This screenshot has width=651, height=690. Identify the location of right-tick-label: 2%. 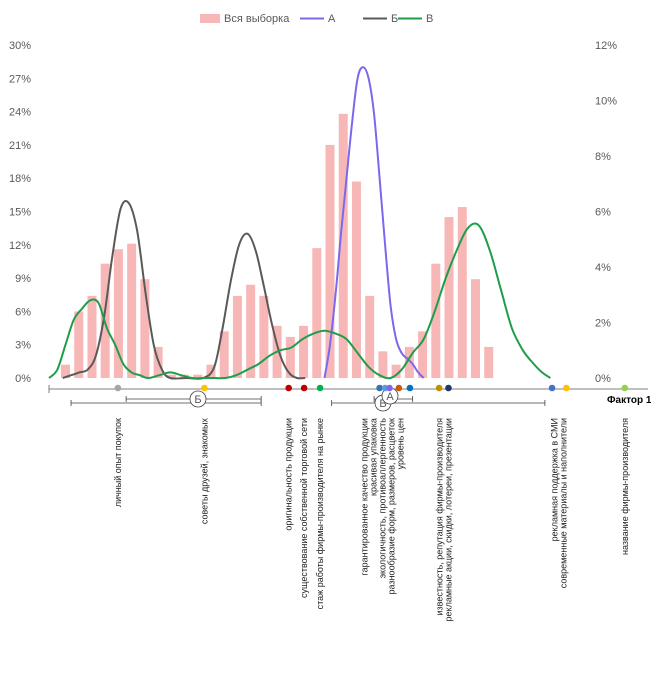
(603, 324).